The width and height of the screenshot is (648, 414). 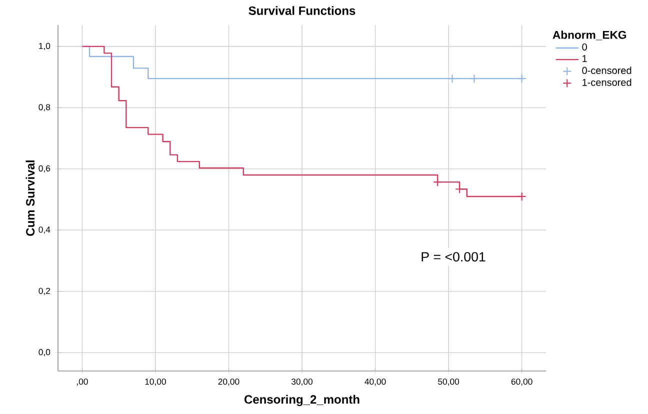 I want to click on x-tick-label: 40,00, so click(x=375, y=382).